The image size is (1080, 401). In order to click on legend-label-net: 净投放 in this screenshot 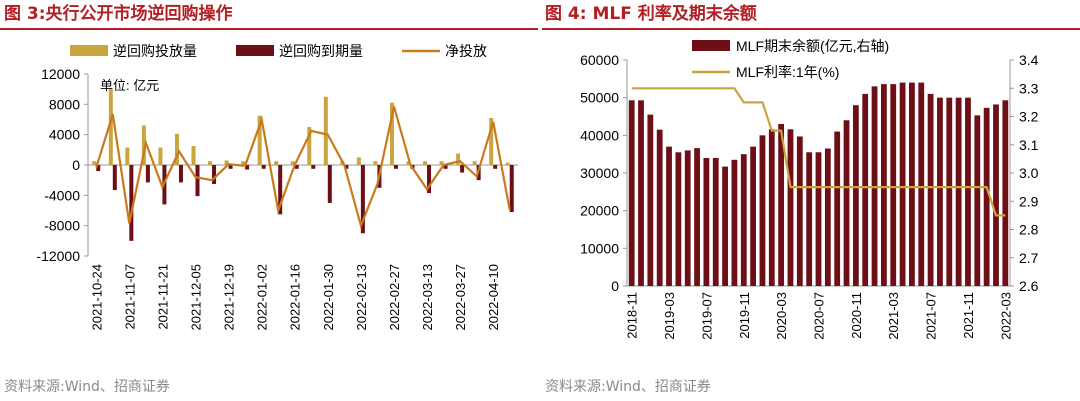, I will do `click(466, 51)`.